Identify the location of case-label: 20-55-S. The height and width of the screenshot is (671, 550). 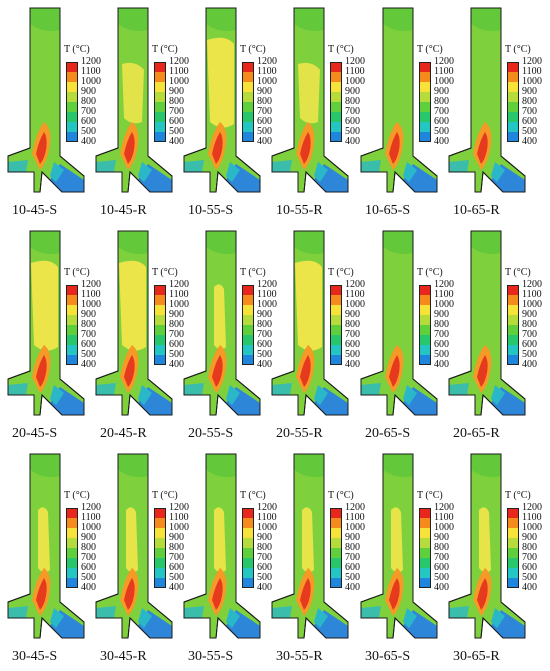
(211, 433).